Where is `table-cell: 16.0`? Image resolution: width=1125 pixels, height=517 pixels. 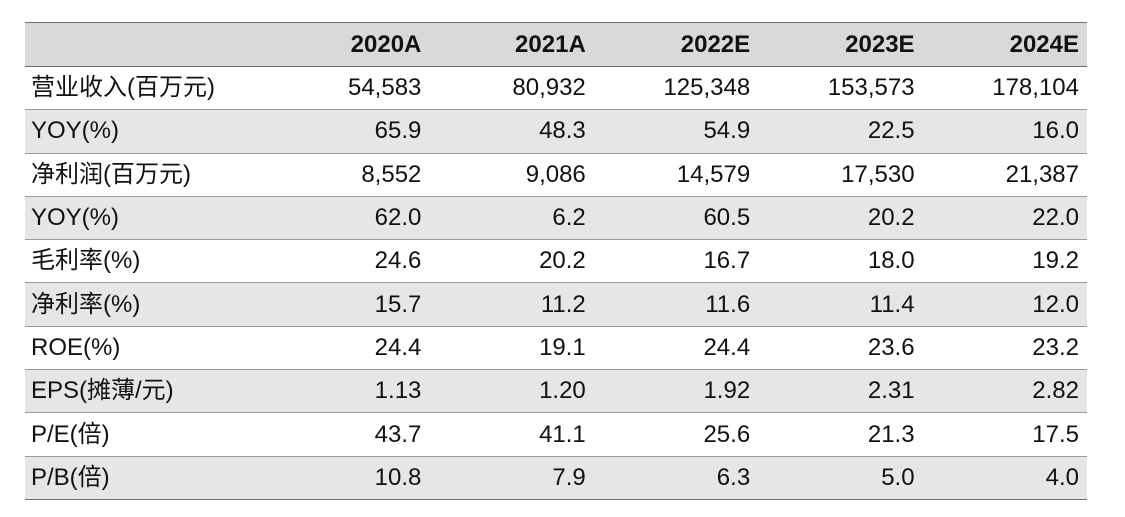 table-cell: 16.0 is located at coordinates (1004, 131).